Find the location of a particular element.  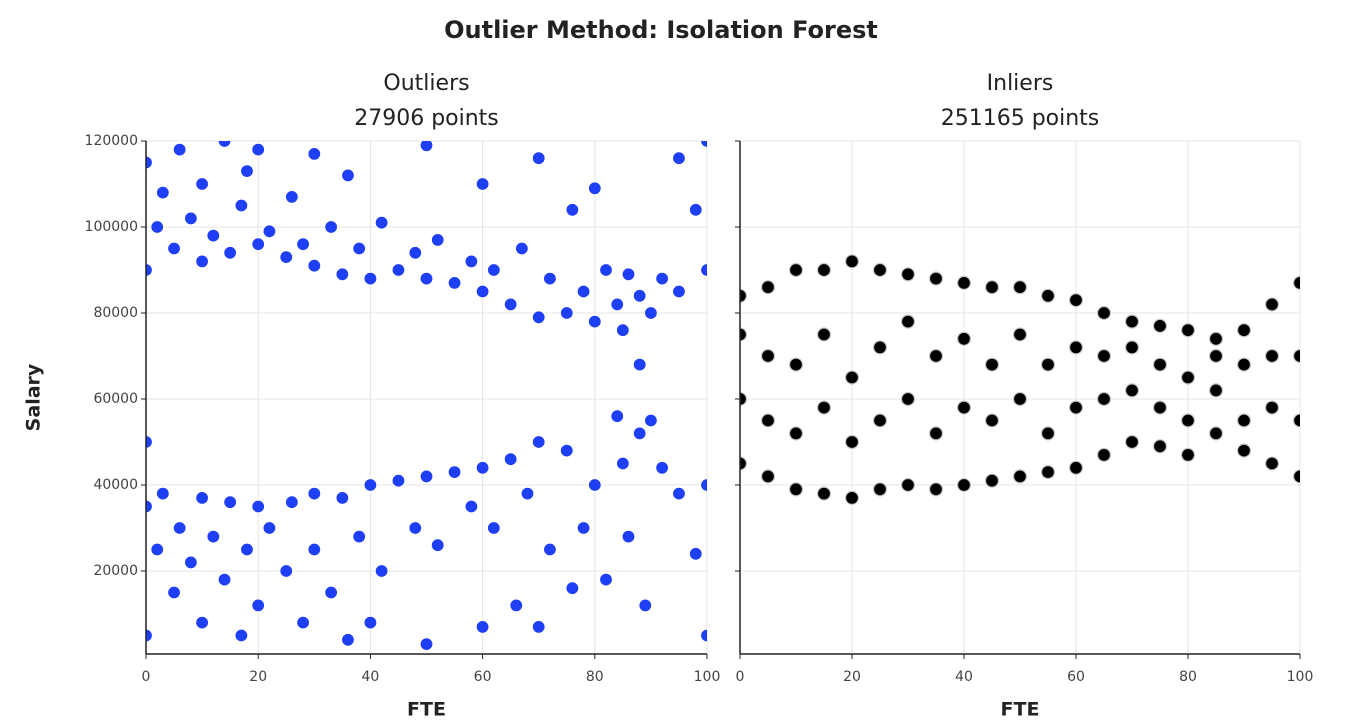

x-tick-label: 60 is located at coordinates (1076, 677).